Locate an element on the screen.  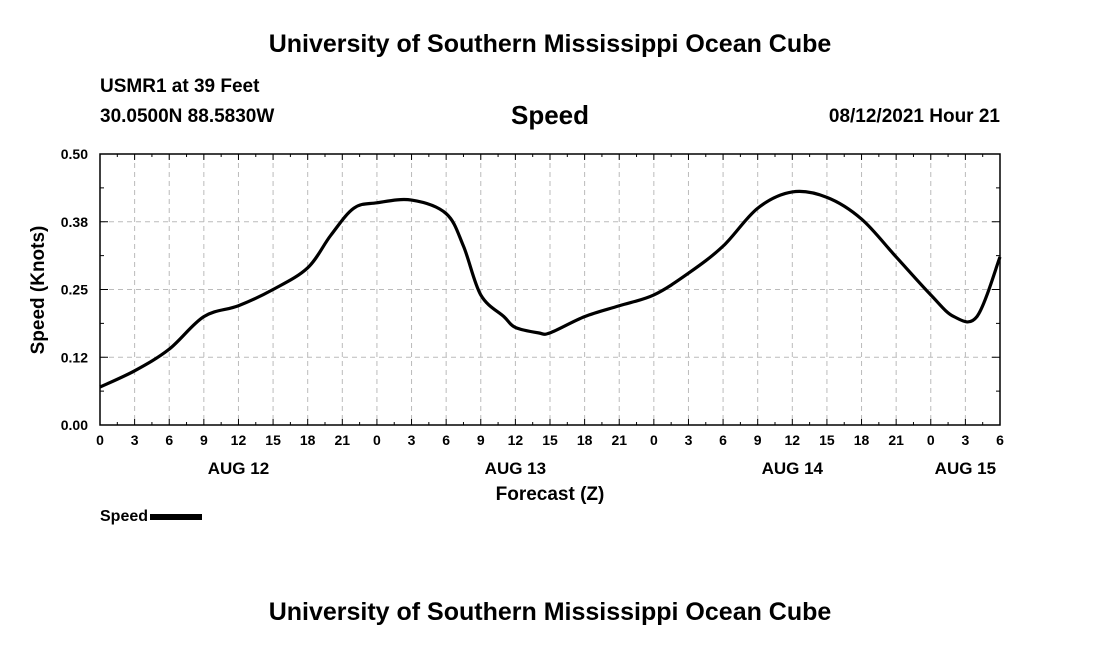
day-label: AUG 14 is located at coordinates (793, 468).